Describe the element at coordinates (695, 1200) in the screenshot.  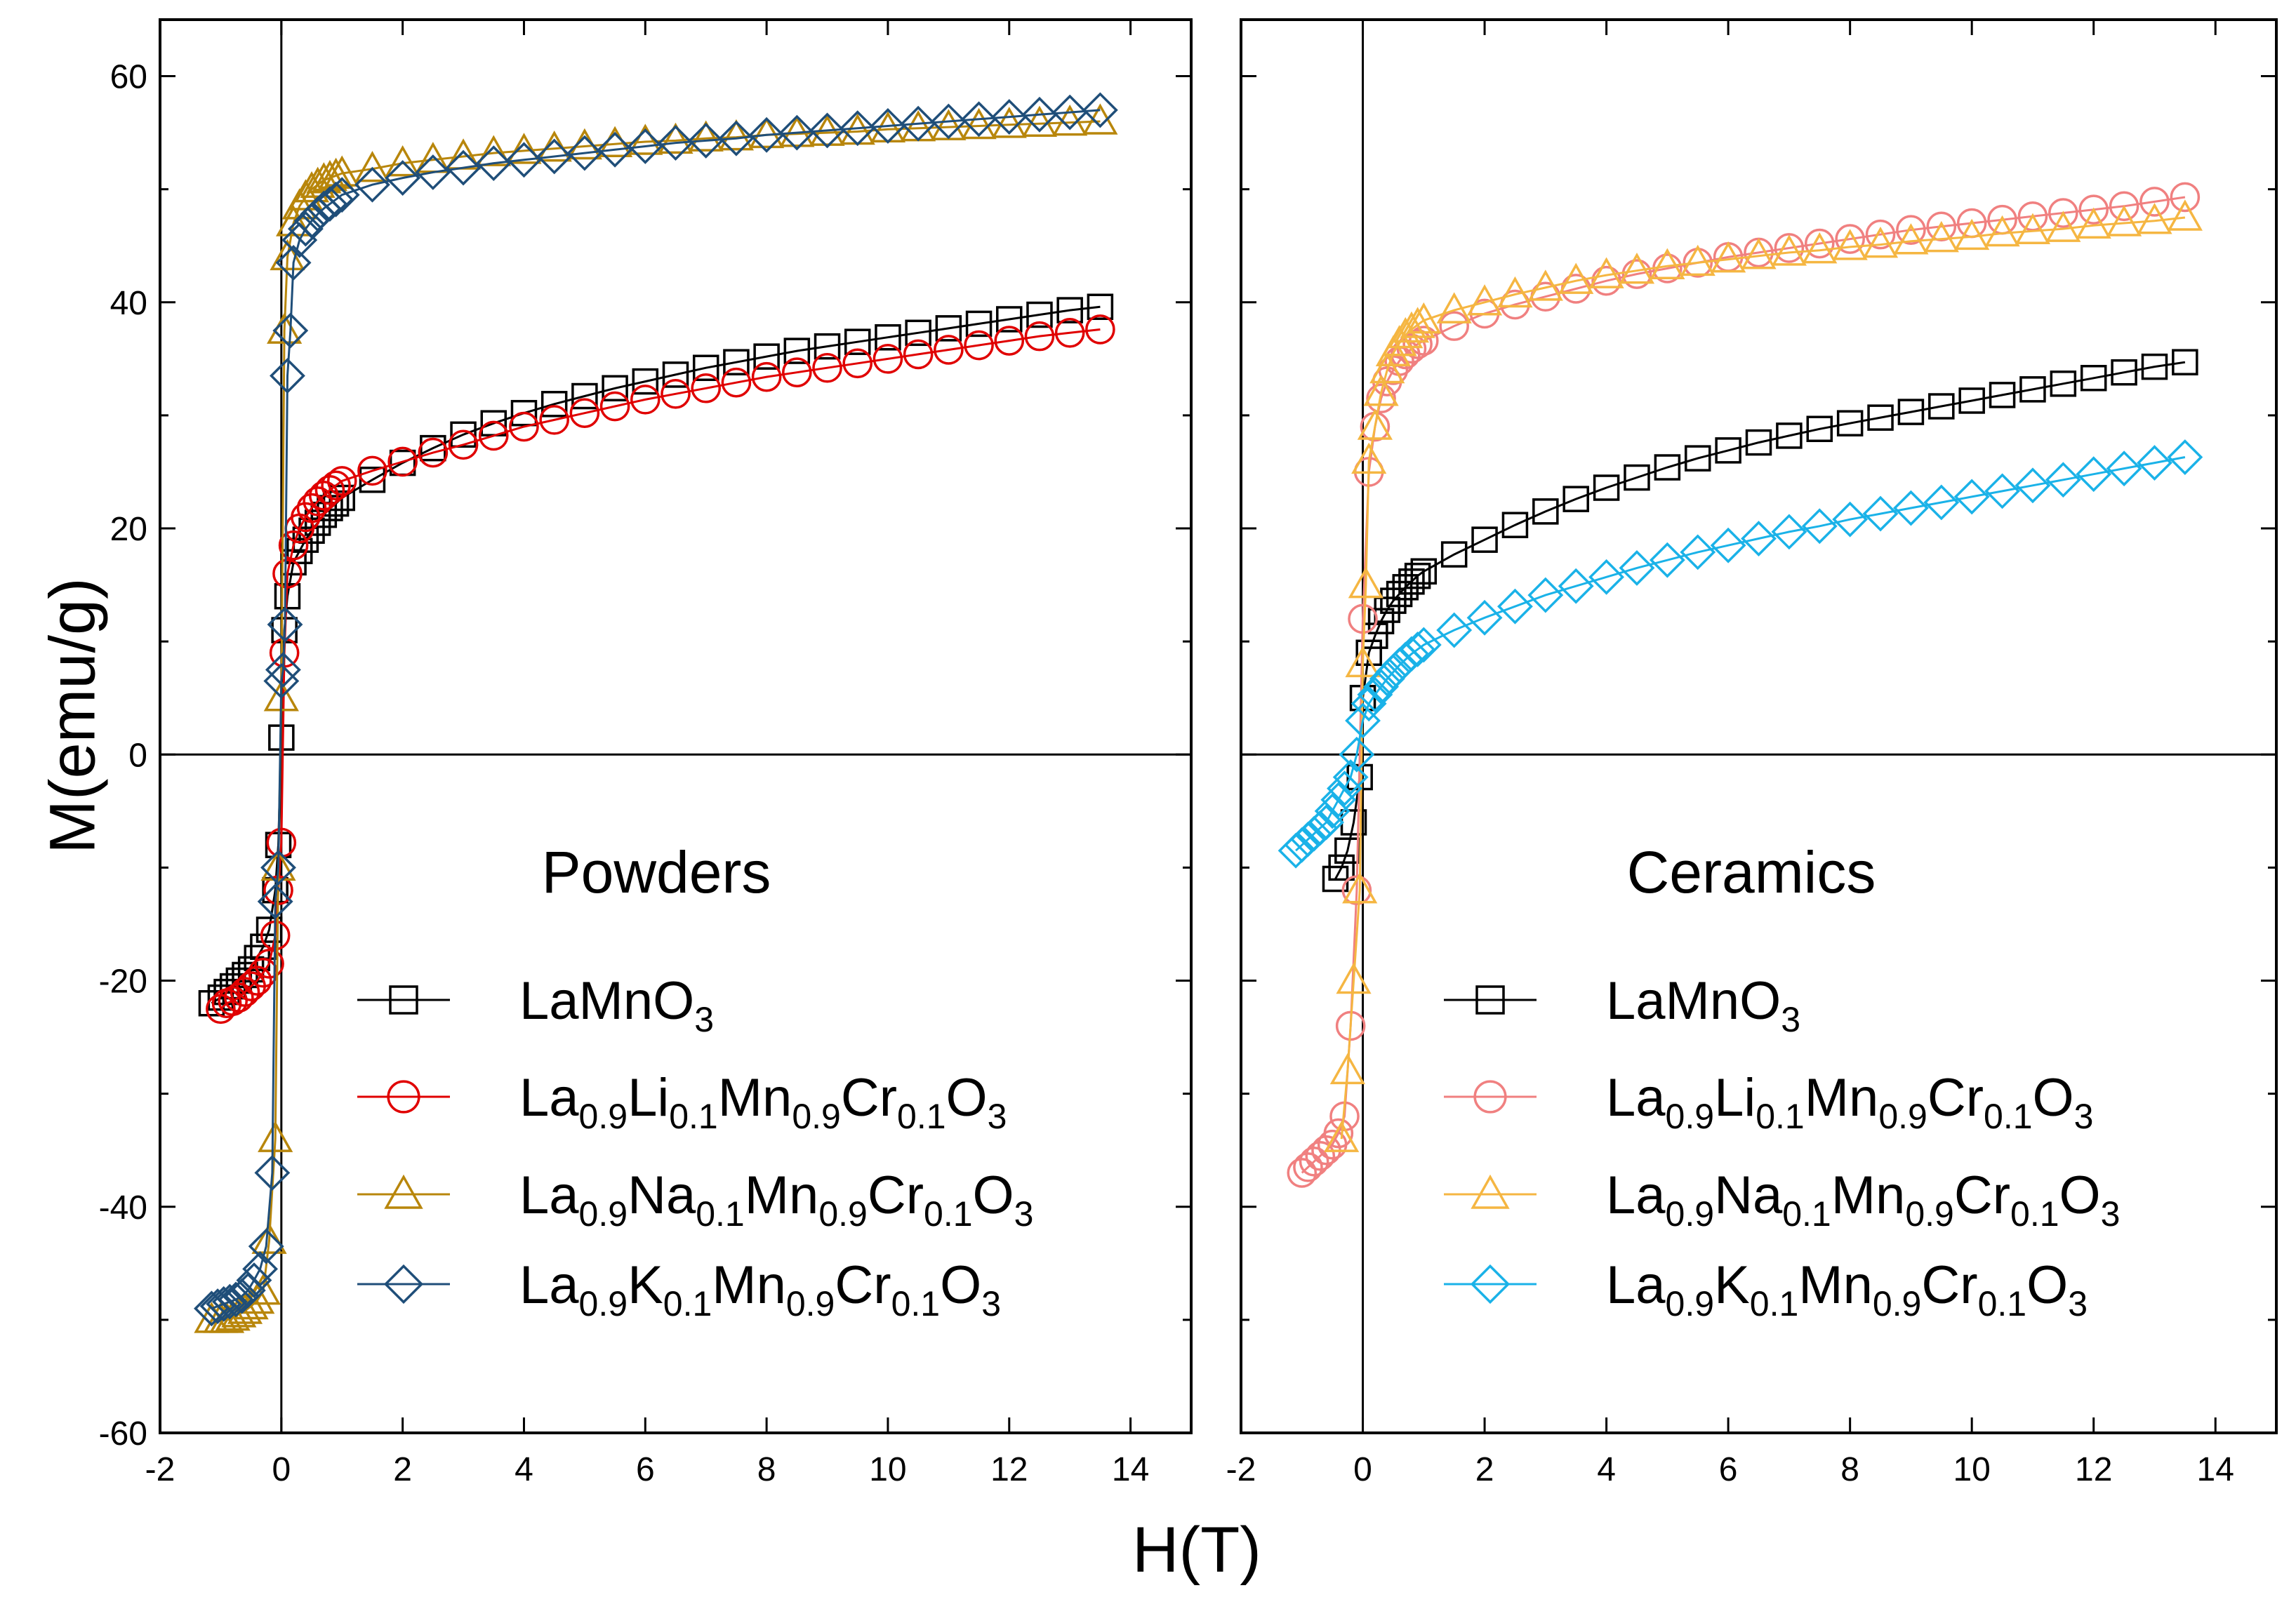
I see `legend-entry: La0.9Na0.1Mn0.9Cr0.1O3` at that location.